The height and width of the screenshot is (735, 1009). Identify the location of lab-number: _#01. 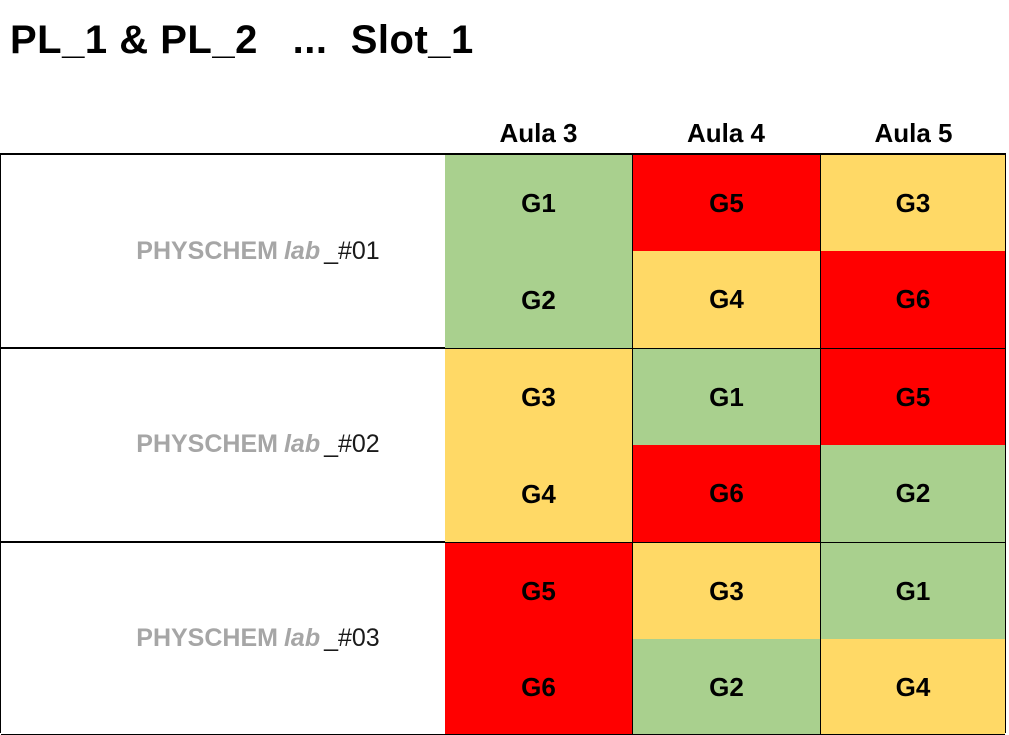
(352, 250).